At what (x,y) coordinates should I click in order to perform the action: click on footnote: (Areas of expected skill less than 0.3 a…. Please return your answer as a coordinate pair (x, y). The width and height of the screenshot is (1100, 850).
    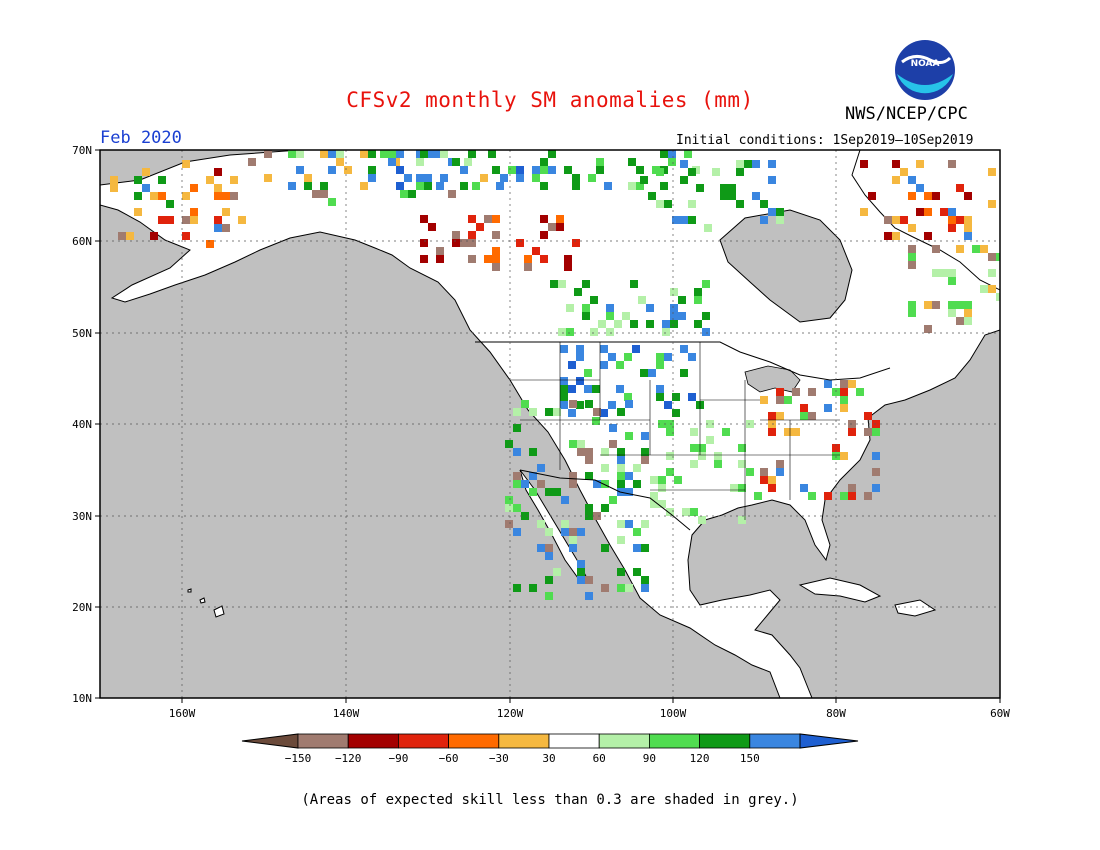
    Looking at the image, I should click on (550, 800).